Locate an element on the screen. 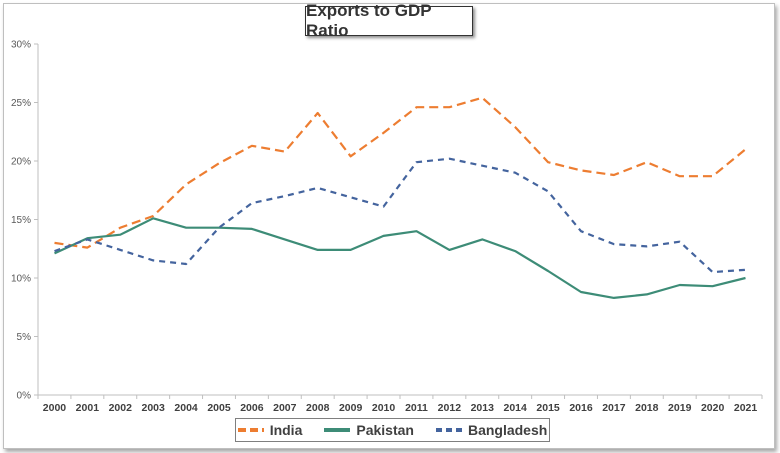  x-tick-label: 2001 is located at coordinates (88, 408).